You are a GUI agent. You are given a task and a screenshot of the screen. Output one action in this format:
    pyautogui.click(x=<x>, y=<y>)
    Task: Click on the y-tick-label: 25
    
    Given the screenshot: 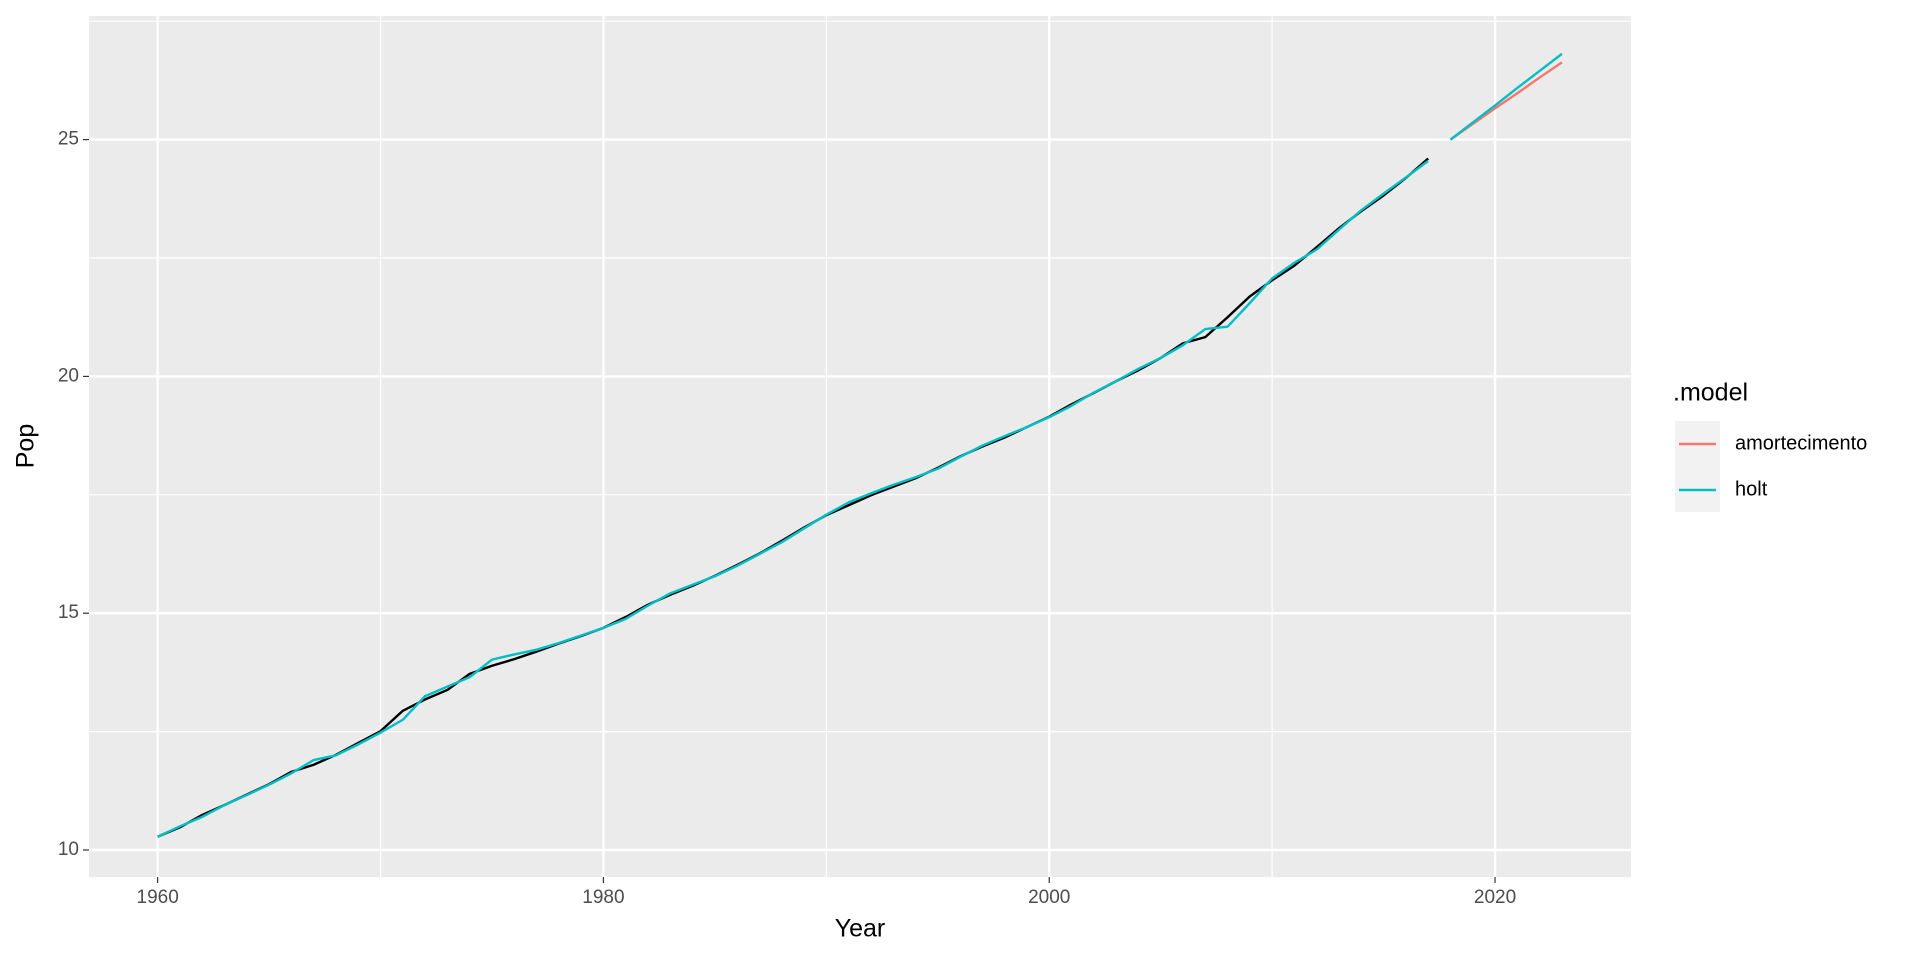 What is the action you would take?
    pyautogui.click(x=68, y=139)
    